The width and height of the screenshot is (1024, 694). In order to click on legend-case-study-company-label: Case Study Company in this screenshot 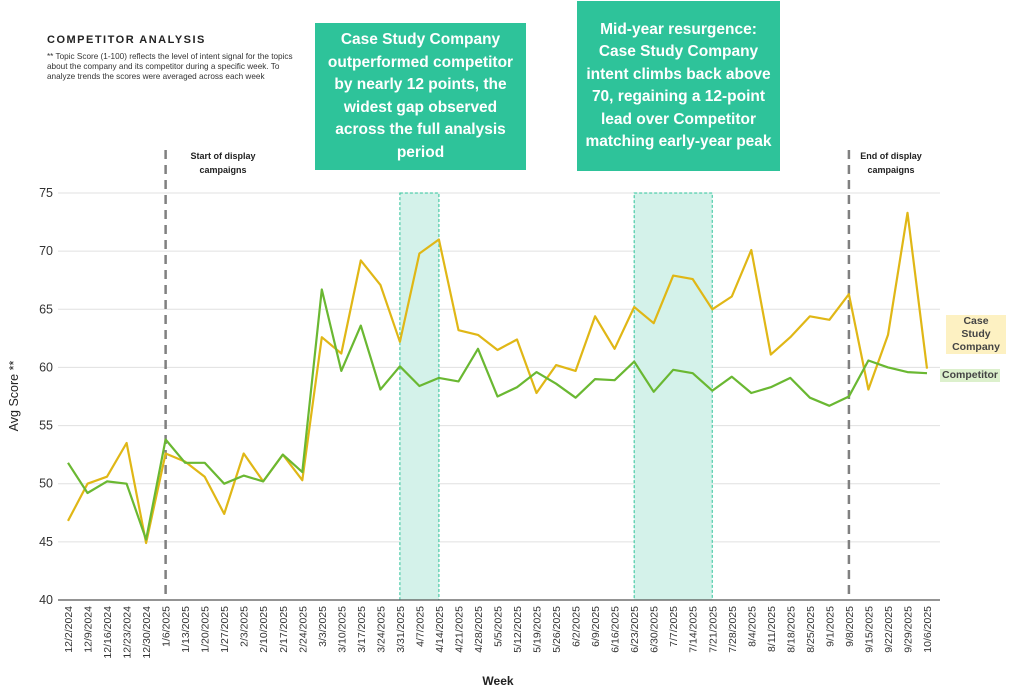, I will do `click(976, 334)`.